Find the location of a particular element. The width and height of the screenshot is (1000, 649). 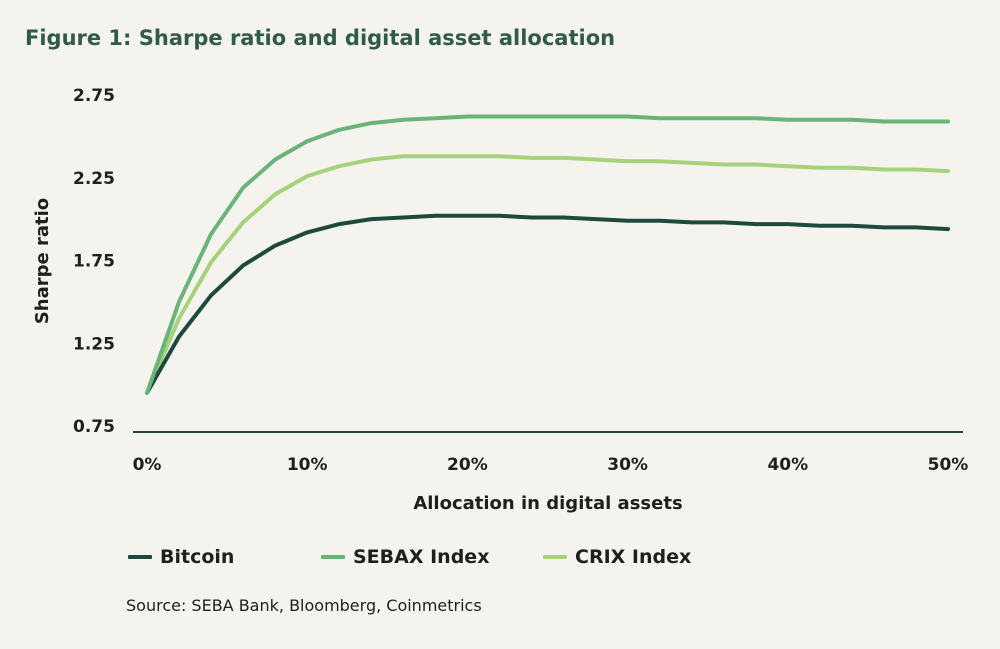

legend-item: SEBAX Index is located at coordinates (405, 557).